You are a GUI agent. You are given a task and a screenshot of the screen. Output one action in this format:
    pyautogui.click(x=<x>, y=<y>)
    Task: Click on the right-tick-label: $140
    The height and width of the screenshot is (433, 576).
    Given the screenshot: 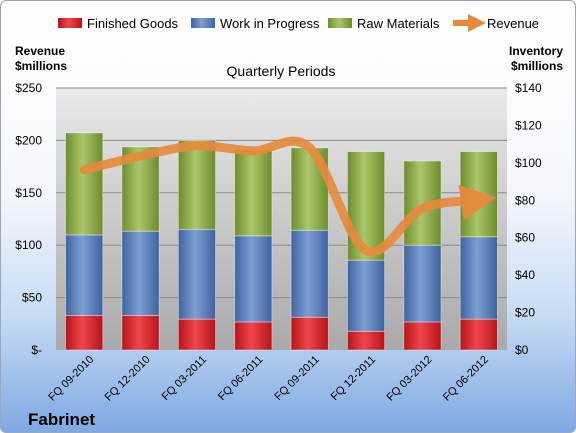 What is the action you would take?
    pyautogui.click(x=528, y=88)
    